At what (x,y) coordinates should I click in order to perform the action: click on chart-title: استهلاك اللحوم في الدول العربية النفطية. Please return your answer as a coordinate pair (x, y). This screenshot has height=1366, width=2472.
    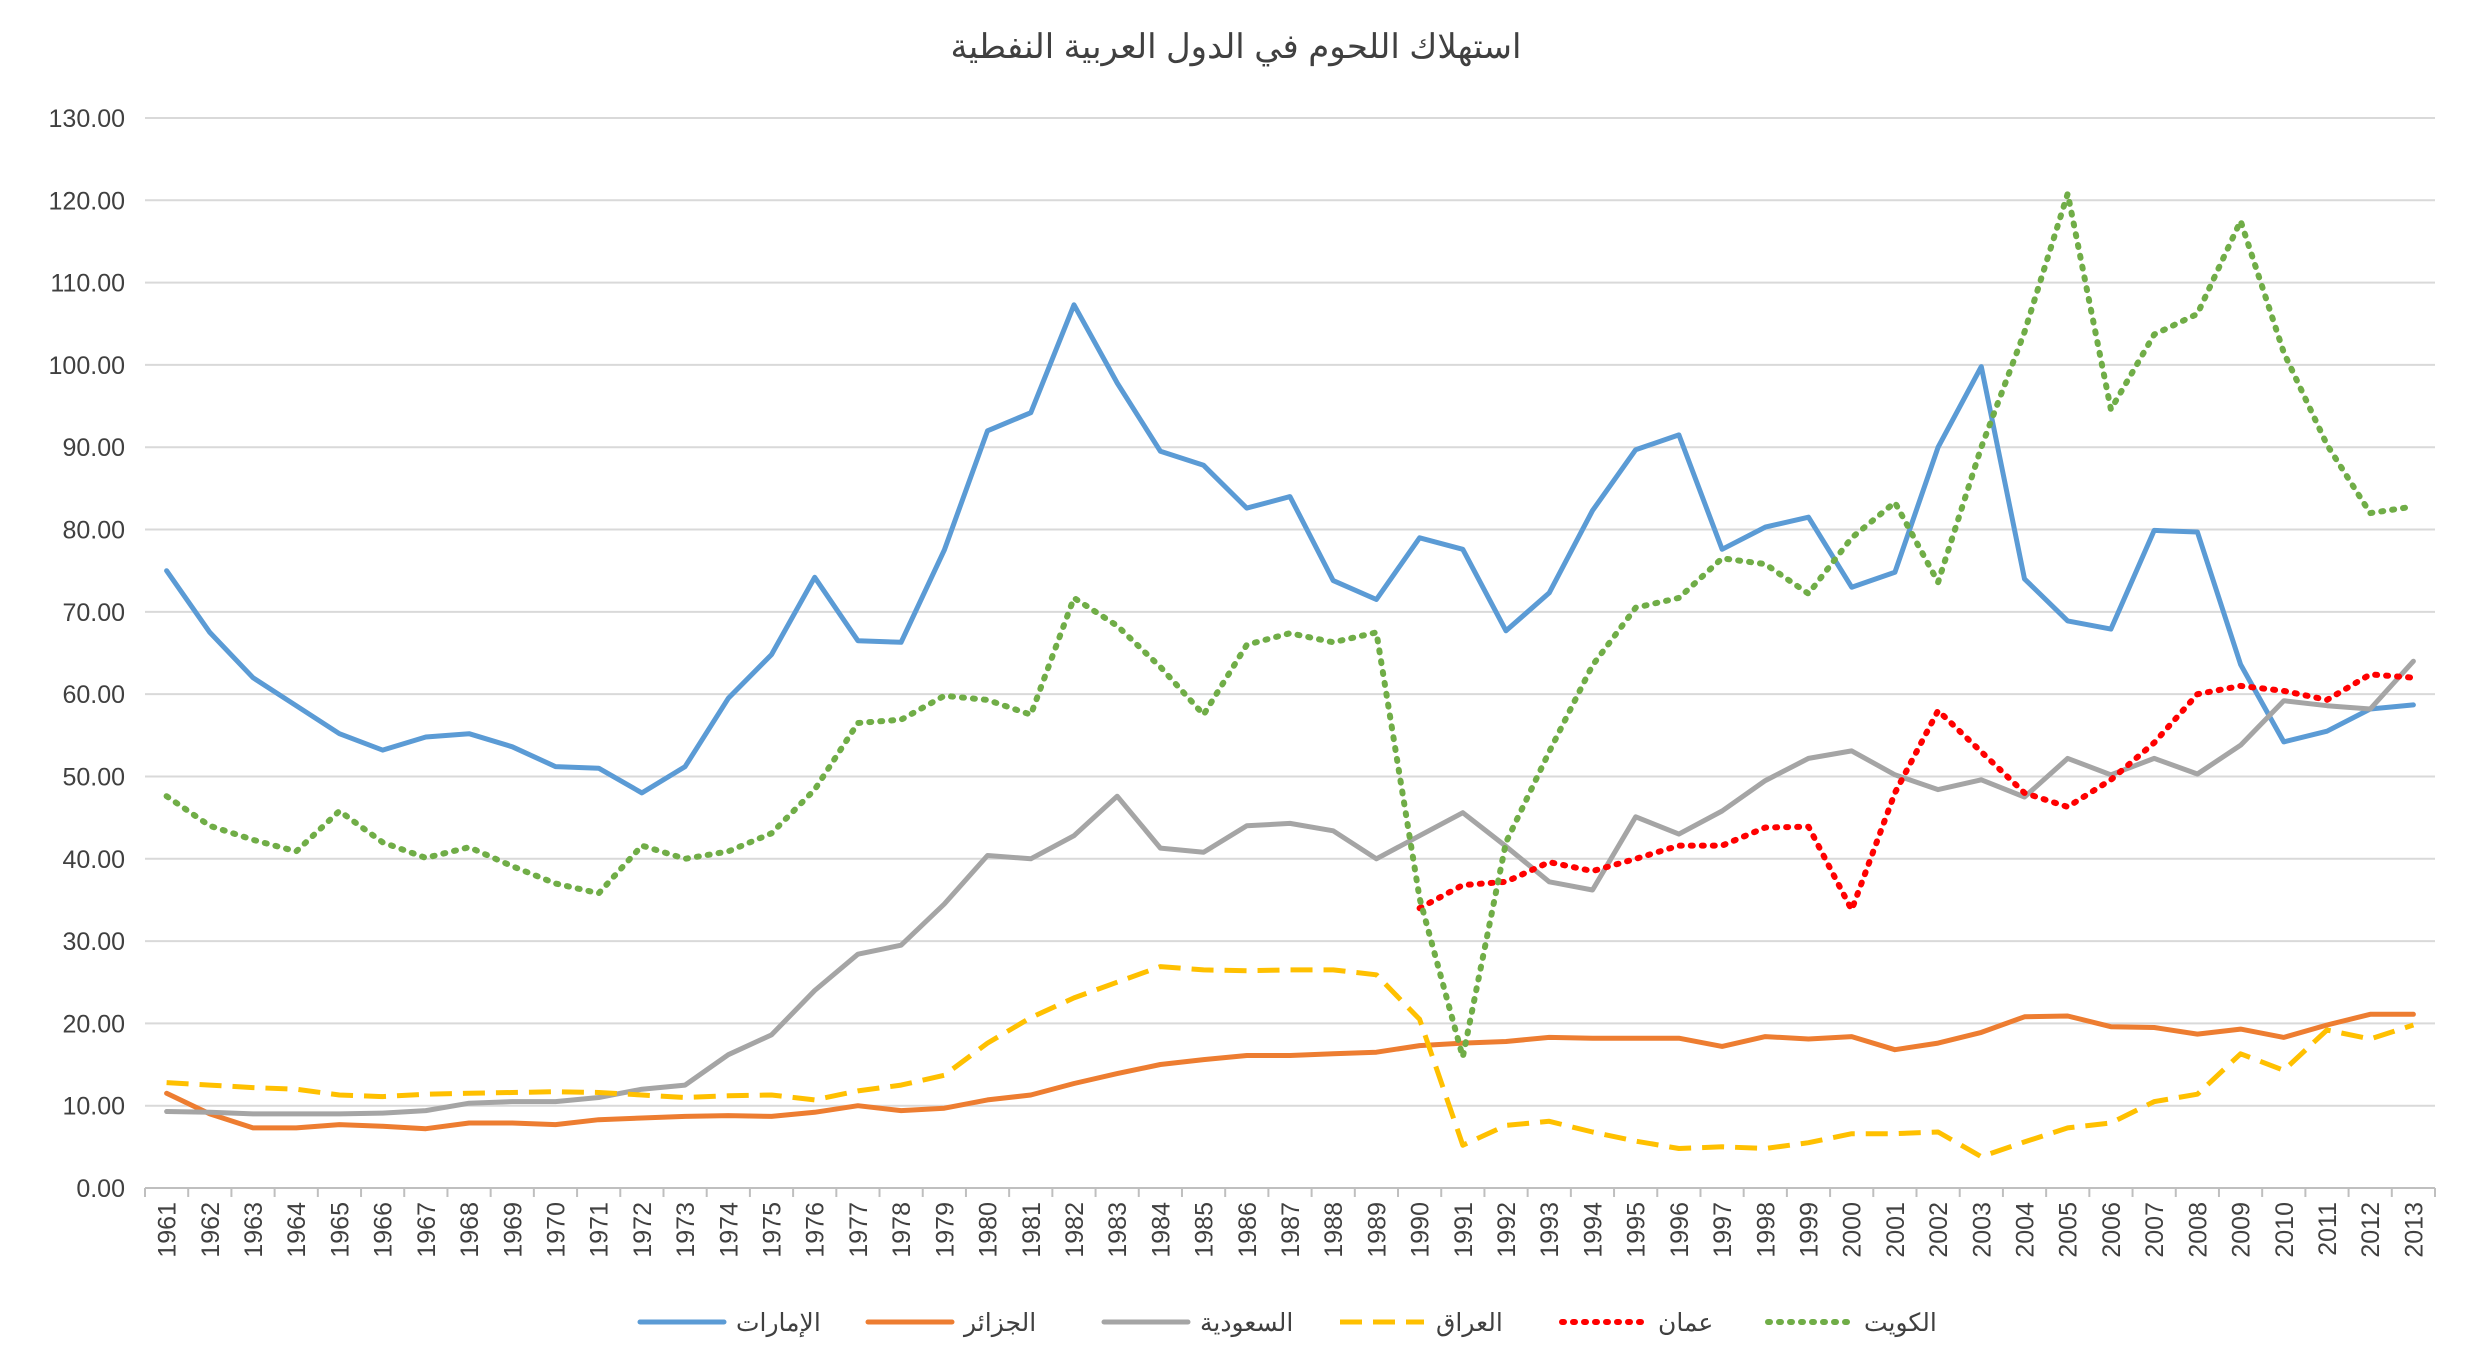
    Looking at the image, I should click on (1236, 47).